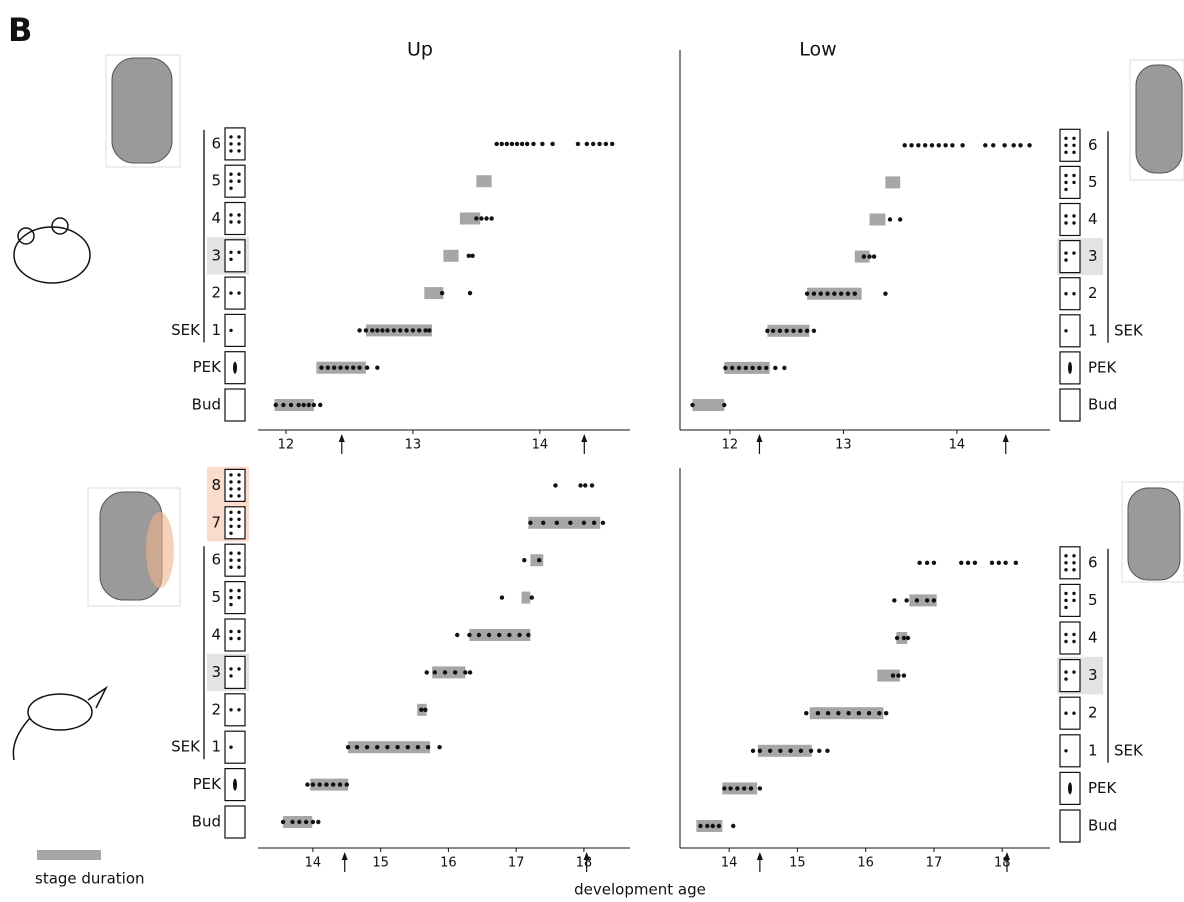 The image size is (1184, 902). I want to click on panel-label: B, so click(20, 30).